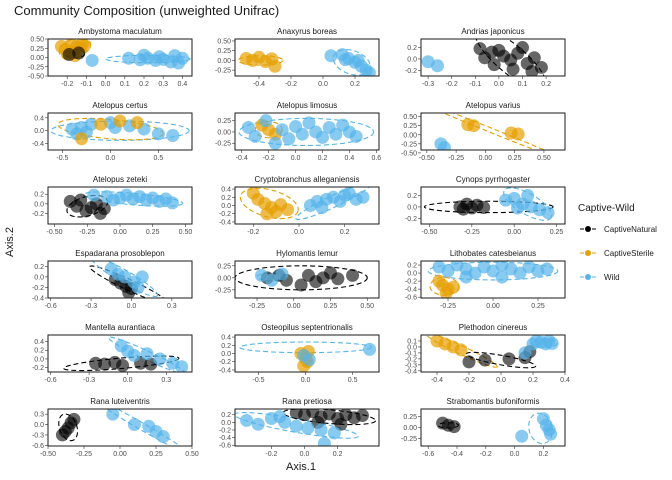 The height and width of the screenshot is (480, 672). I want to click on x-tick-label: 0.25, so click(557, 232).